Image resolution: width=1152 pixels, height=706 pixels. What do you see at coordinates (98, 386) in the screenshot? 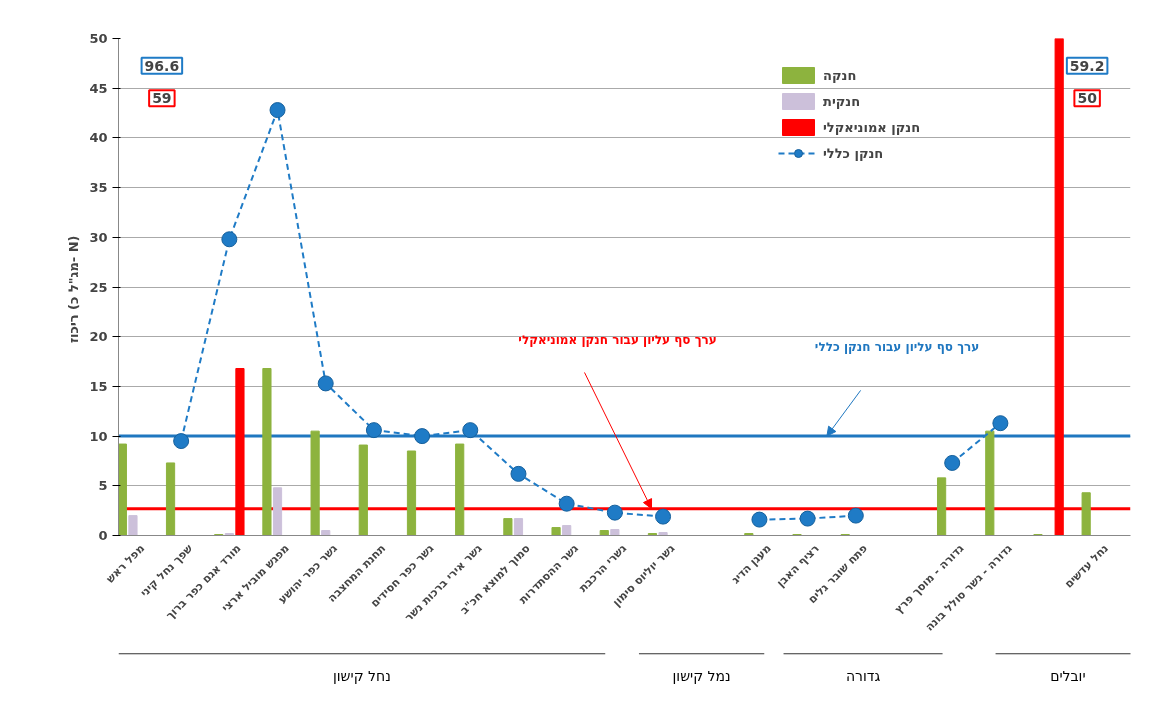
I see `y-tick-label: 15` at bounding box center [98, 386].